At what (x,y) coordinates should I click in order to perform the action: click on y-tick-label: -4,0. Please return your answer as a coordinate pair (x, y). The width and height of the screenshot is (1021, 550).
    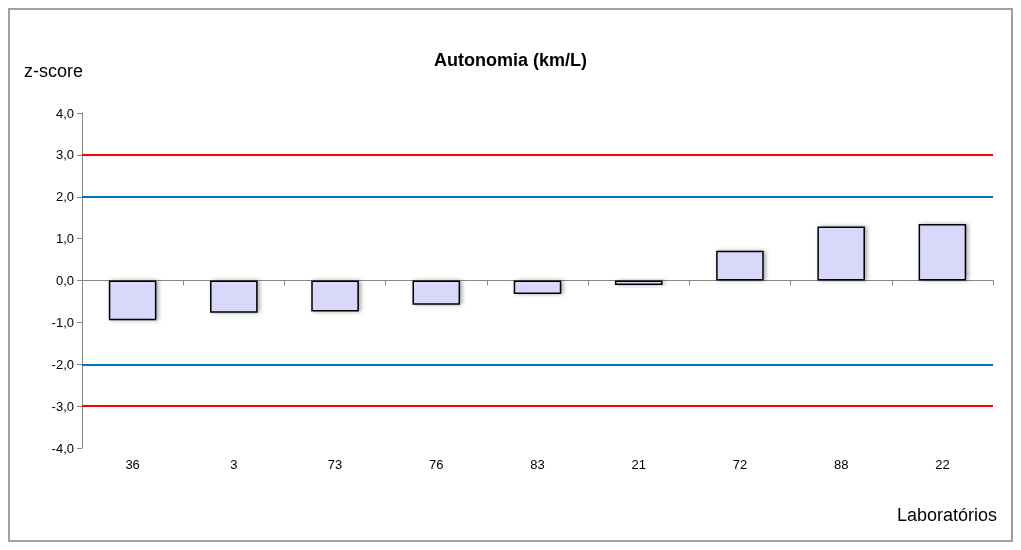
    Looking at the image, I should click on (62, 448).